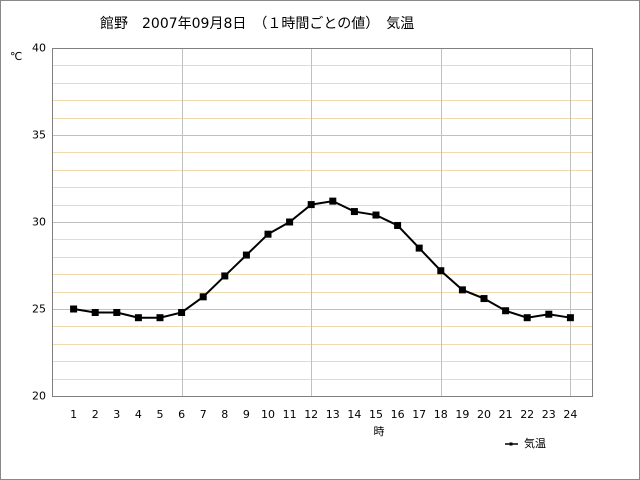 The height and width of the screenshot is (480, 640). Describe the element at coordinates (181, 414) in the screenshot. I see `x-tick-label: 6` at that location.